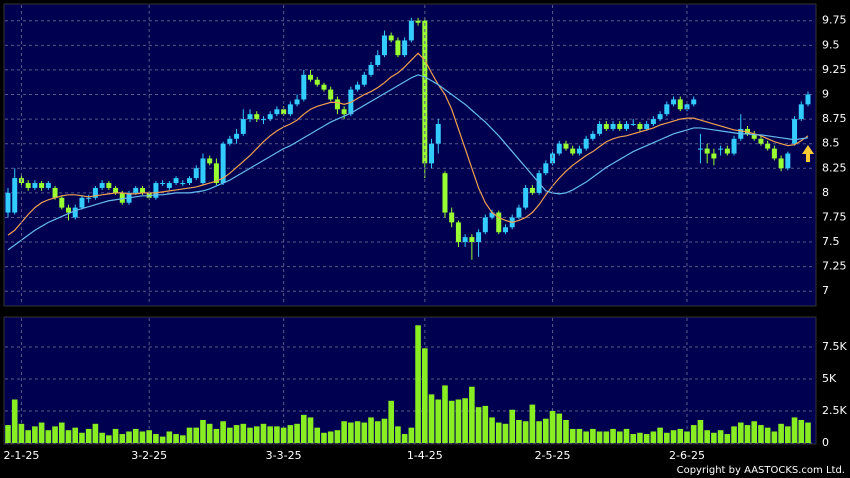  I want to click on y-tick-label: 9.5, so click(831, 44).